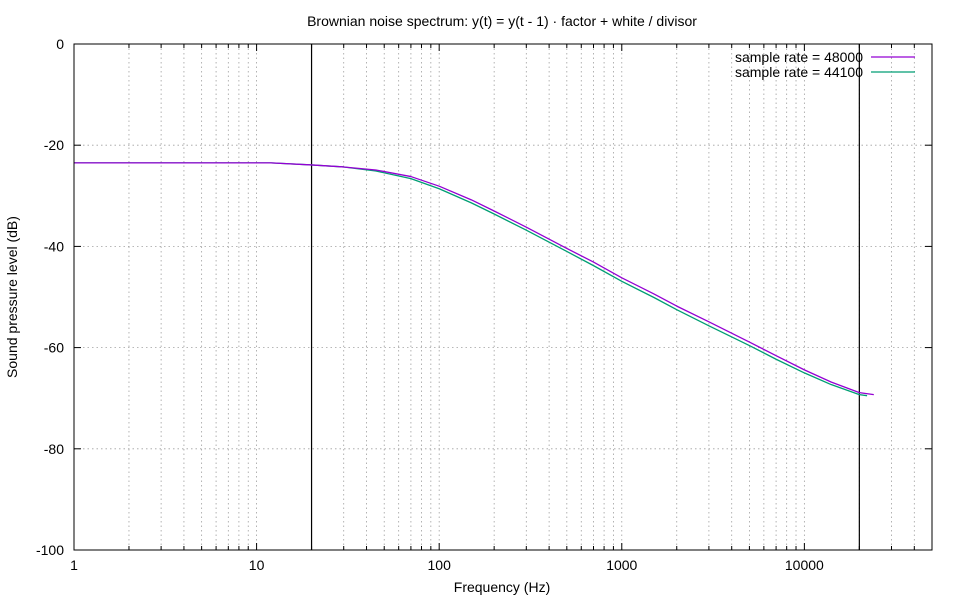  Describe the element at coordinates (60, 44) in the screenshot. I see `y-tick-label: 0` at that location.